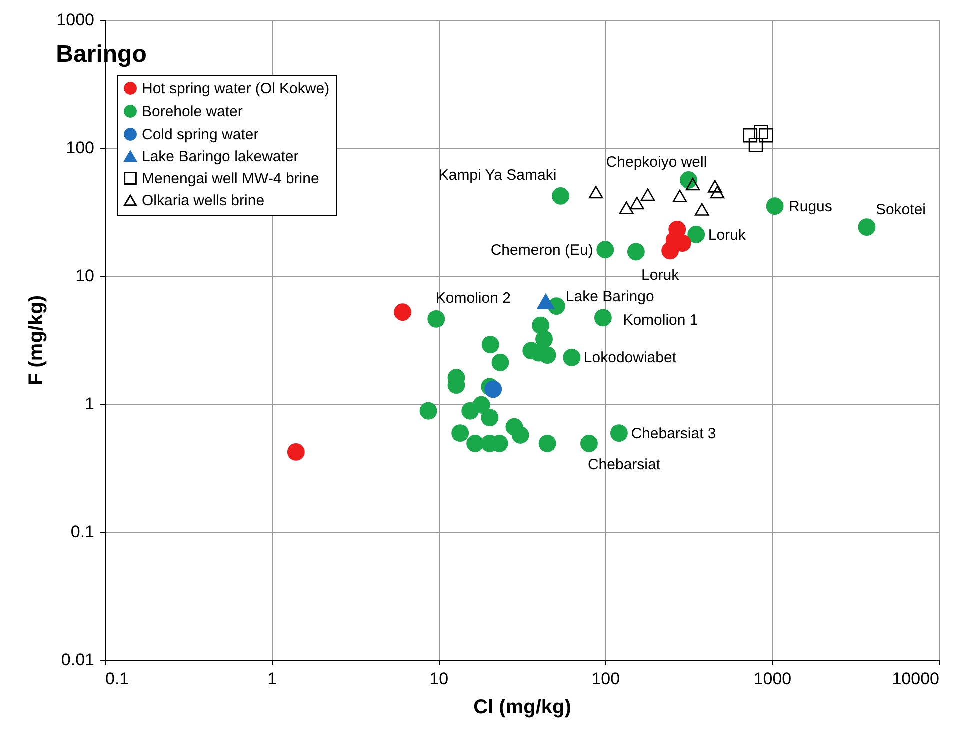 The image size is (971, 746). Describe the element at coordinates (118, 679) in the screenshot. I see `x-tick-label: 0.1` at that location.